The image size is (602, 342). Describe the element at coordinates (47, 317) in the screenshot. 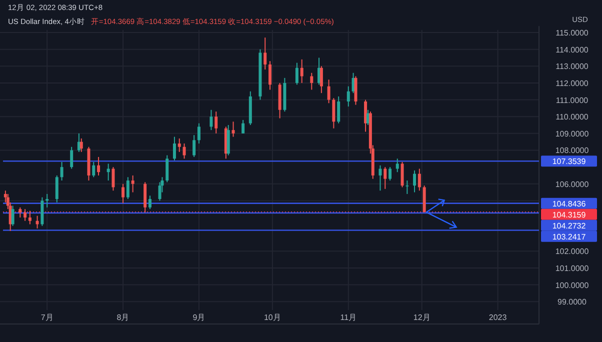

I see `x-tick-label: 7月` at that location.